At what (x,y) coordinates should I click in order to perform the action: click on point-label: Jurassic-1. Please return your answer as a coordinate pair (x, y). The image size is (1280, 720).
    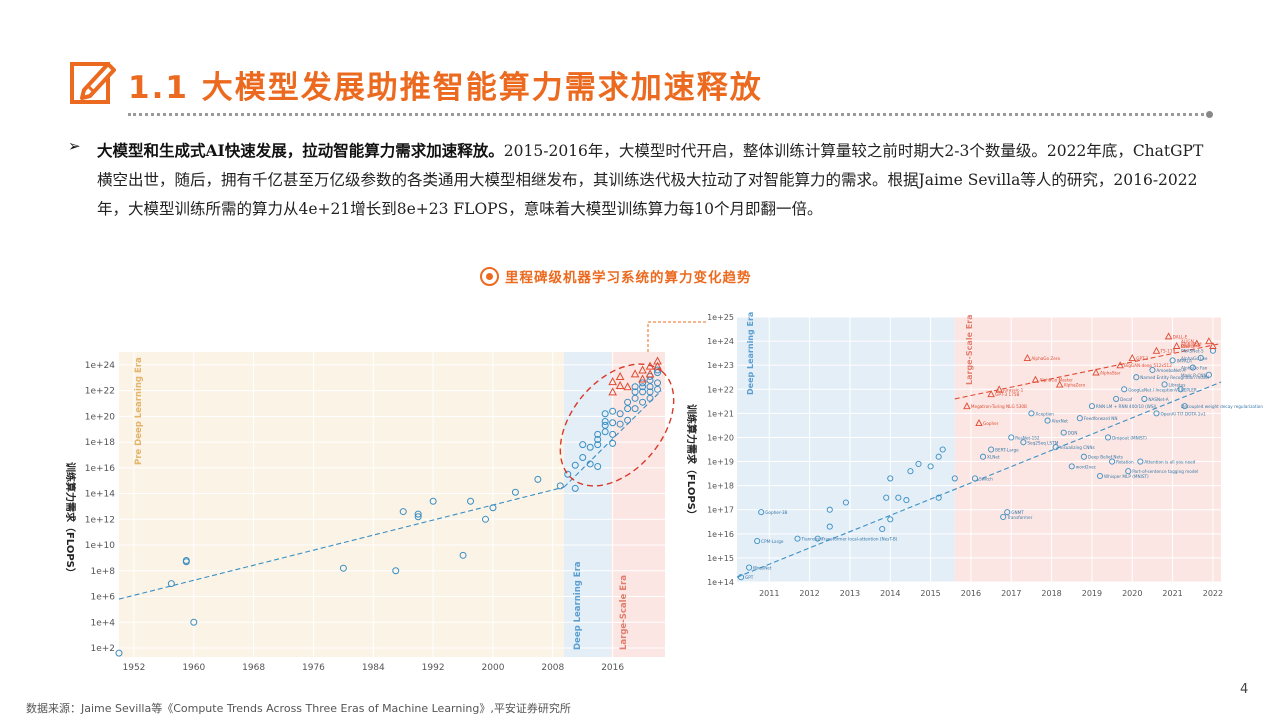
    Looking at the image, I should click on (1013, 389).